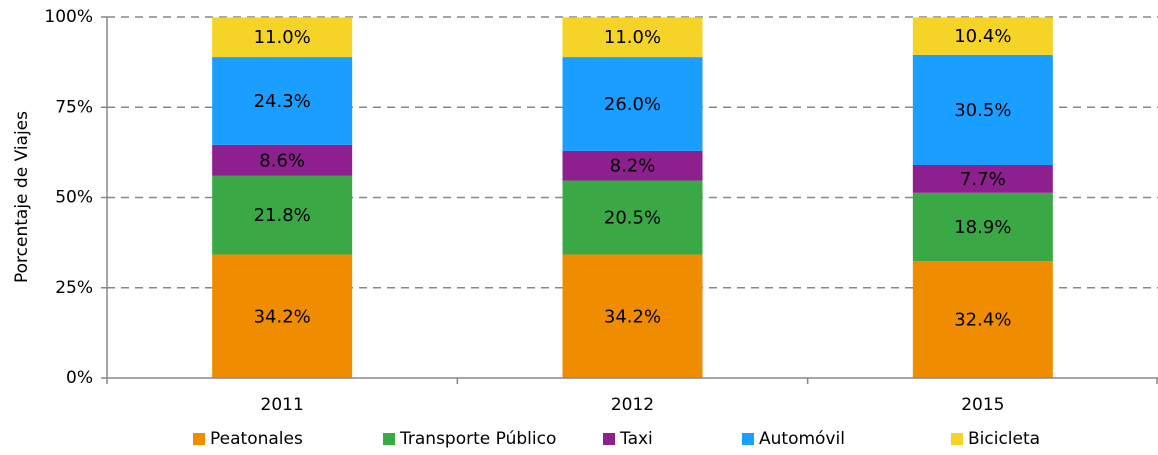  I want to click on data-label: 8.6%, so click(282, 160).